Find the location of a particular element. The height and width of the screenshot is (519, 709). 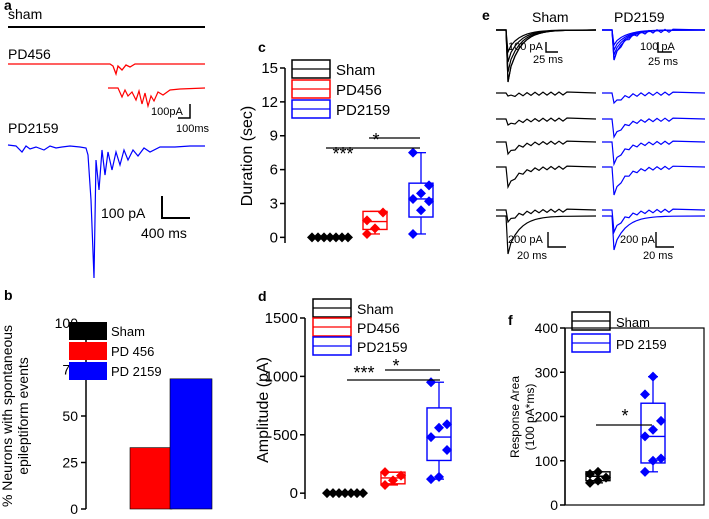

sham-trace-large is located at coordinates (546, 235).